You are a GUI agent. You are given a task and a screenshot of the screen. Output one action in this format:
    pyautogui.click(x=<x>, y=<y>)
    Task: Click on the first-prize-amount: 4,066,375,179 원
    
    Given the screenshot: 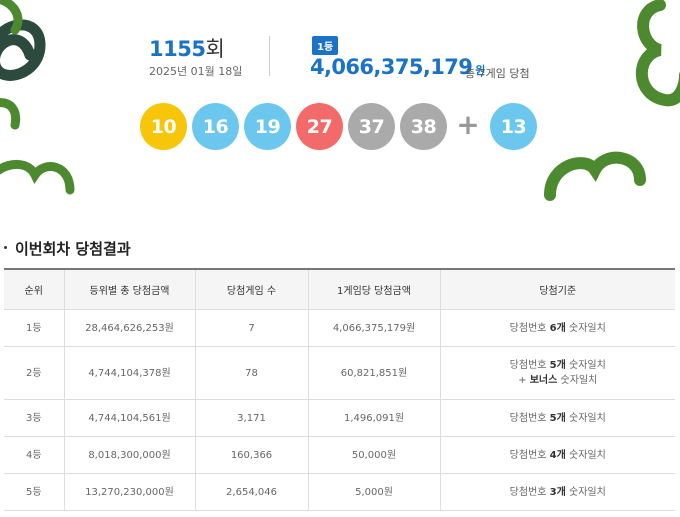 What is the action you would take?
    pyautogui.click(x=397, y=67)
    